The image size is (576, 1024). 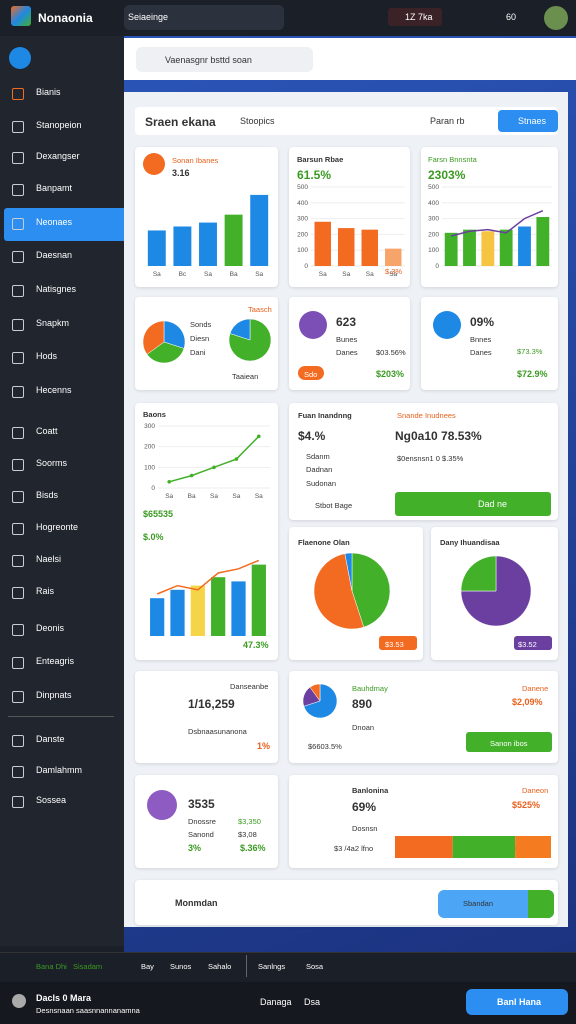 What do you see at coordinates (19, 1001) in the screenshot?
I see `footer-avatar` at bounding box center [19, 1001].